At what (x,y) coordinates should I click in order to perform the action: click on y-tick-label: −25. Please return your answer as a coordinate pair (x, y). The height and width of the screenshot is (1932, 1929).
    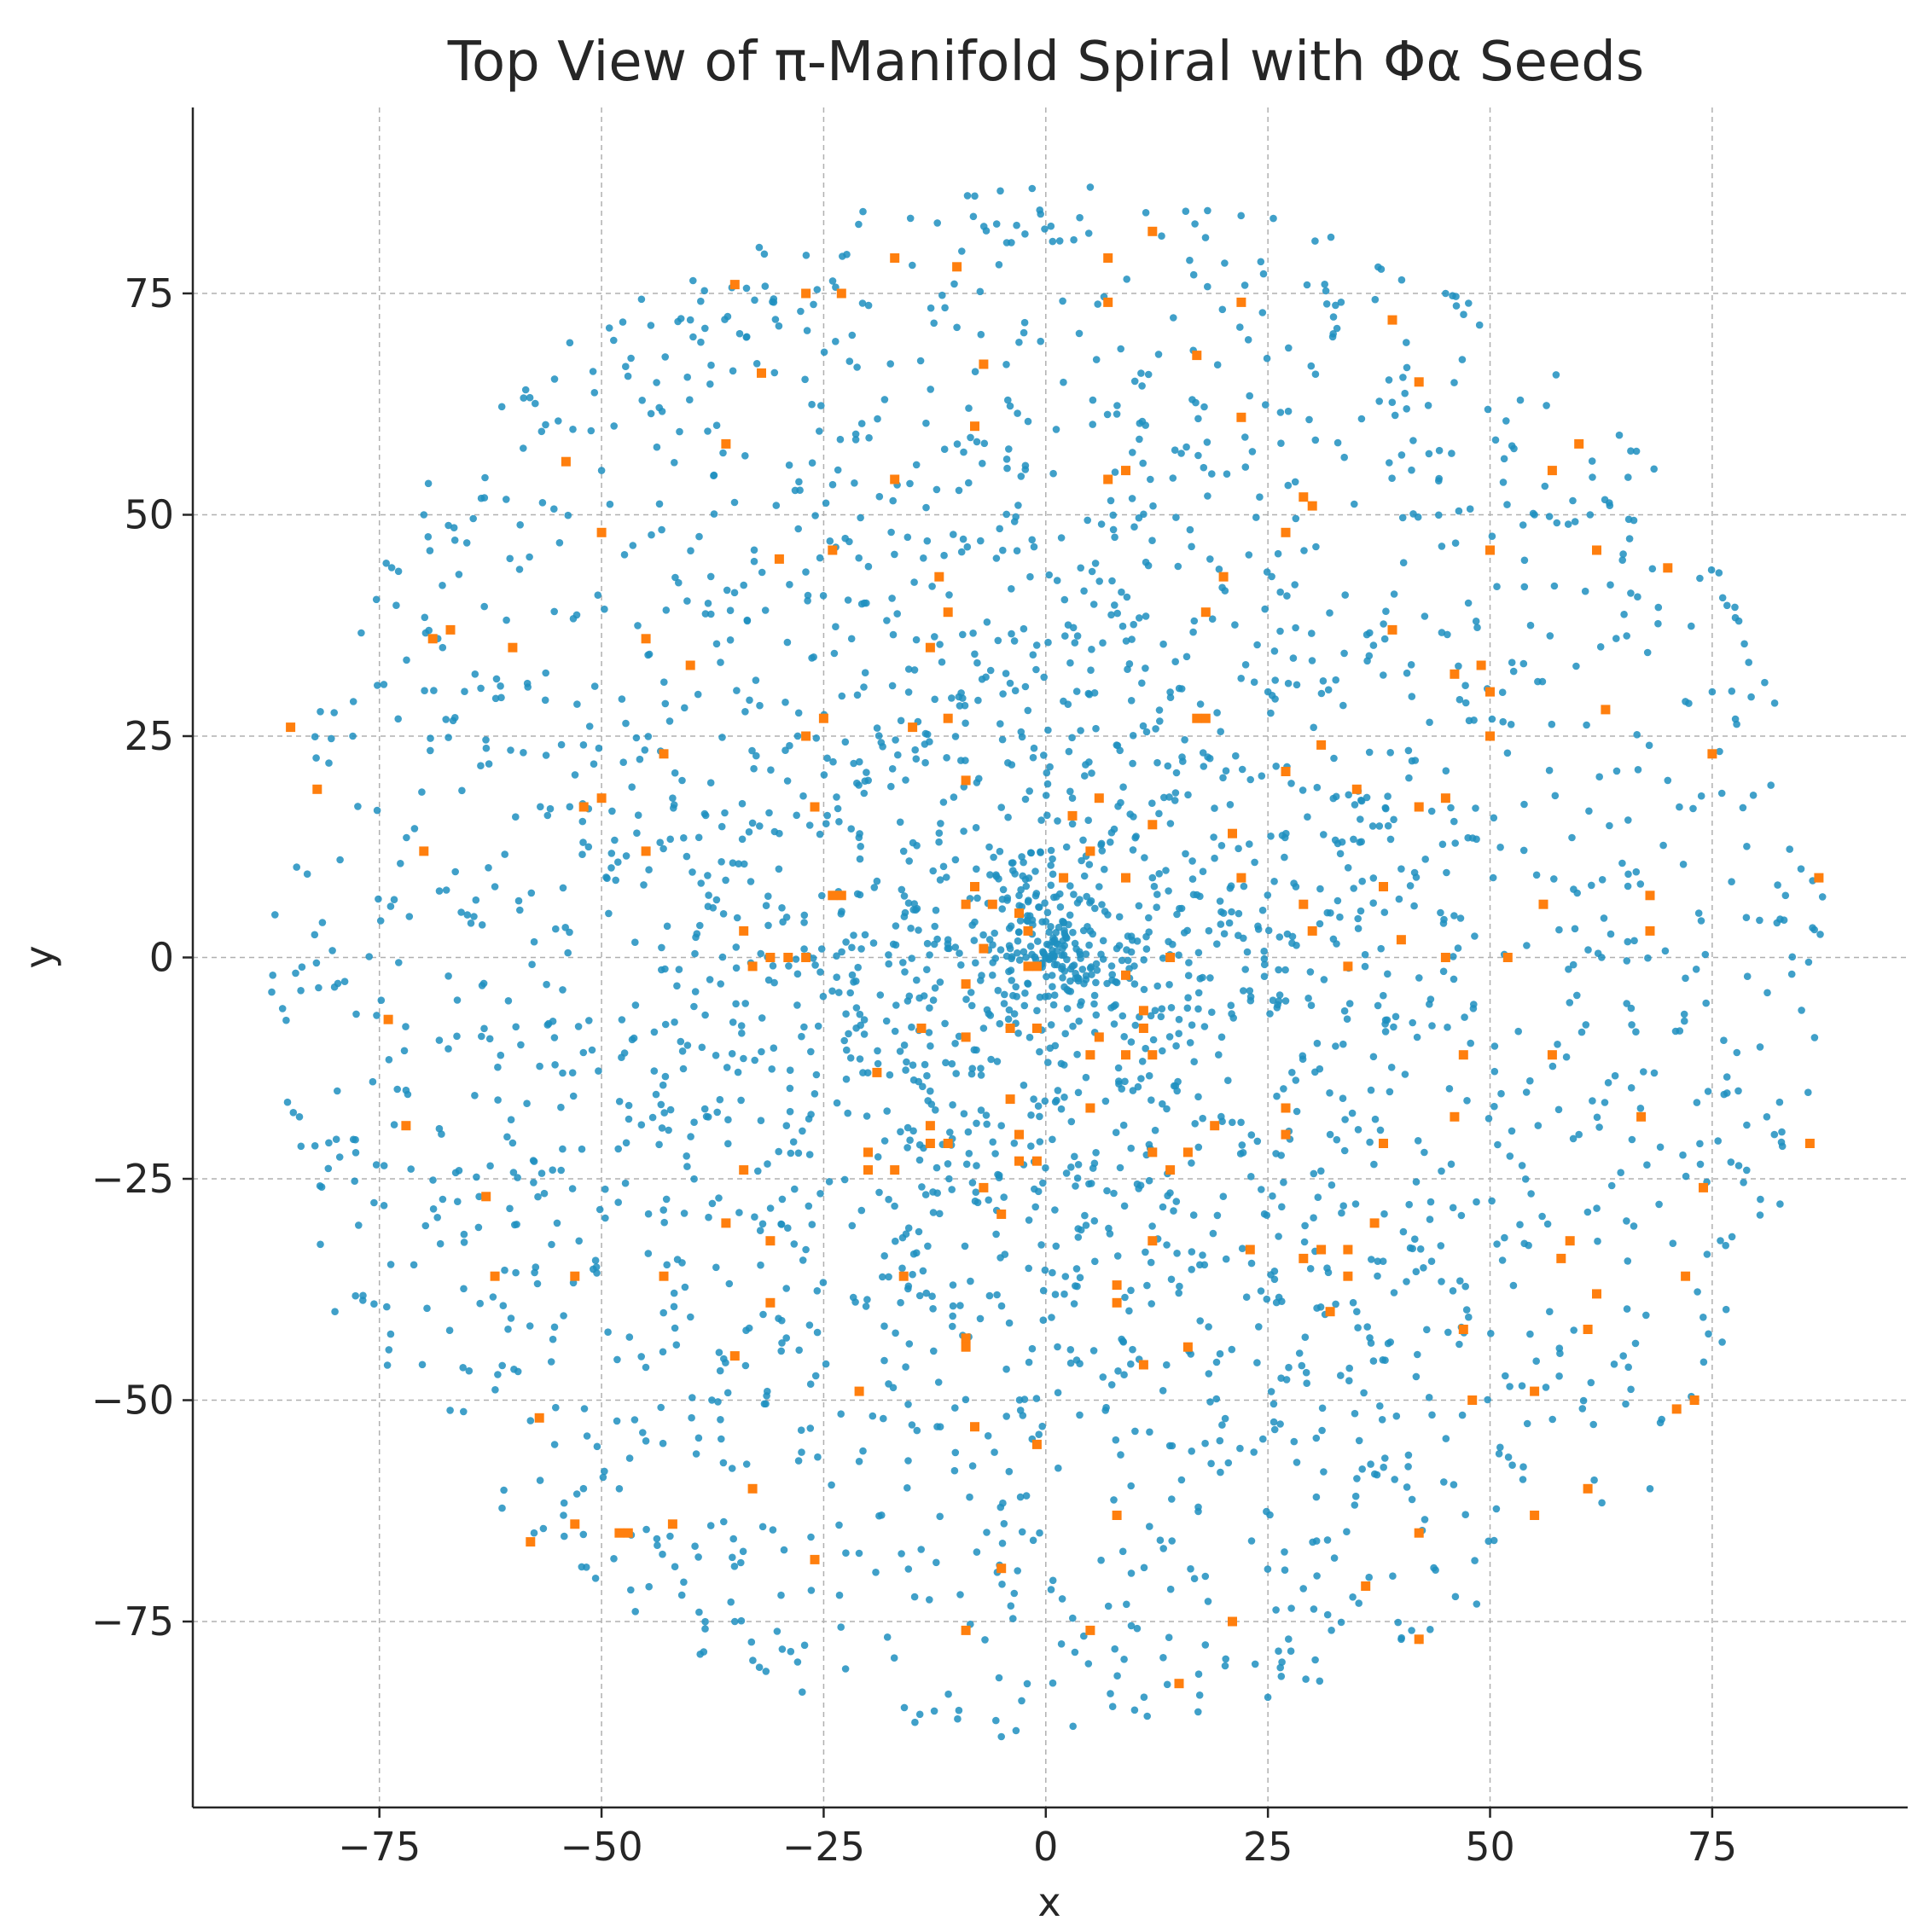
    Looking at the image, I should click on (132, 1179).